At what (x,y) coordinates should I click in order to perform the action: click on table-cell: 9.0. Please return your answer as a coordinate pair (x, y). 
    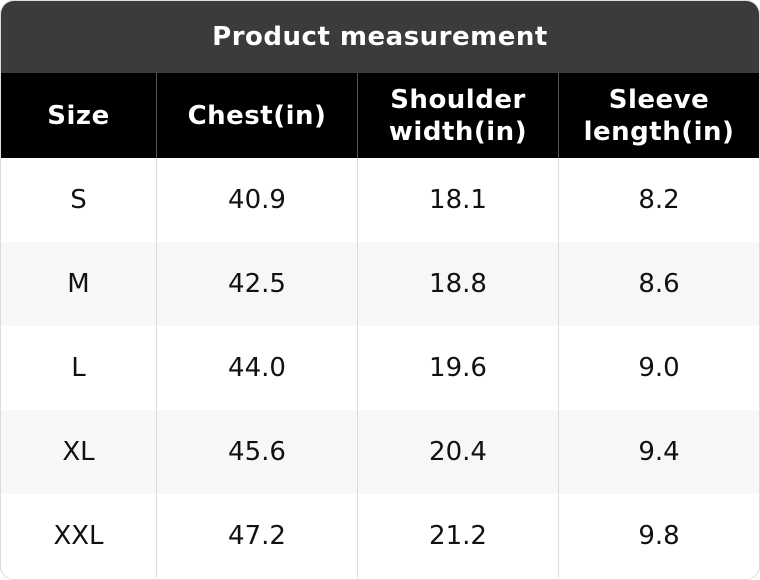
    Looking at the image, I should click on (658, 368).